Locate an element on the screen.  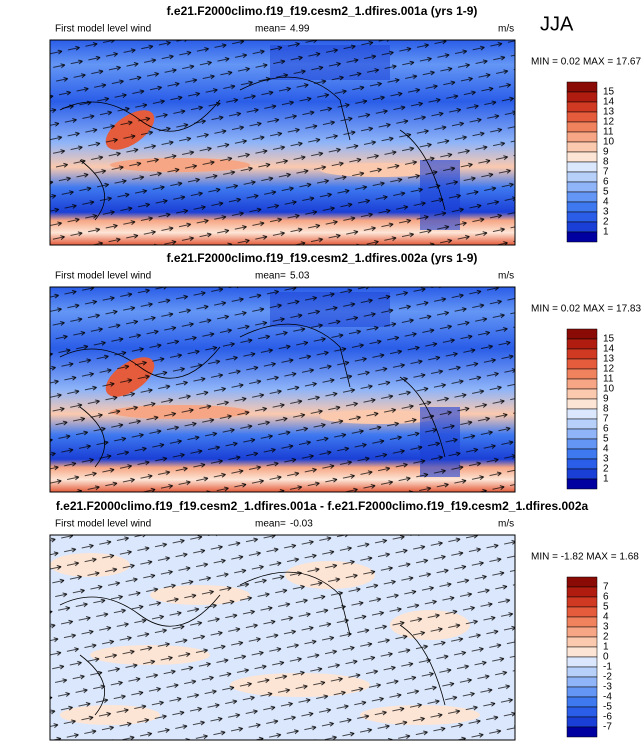
mean-value: -0.03 is located at coordinates (301, 524).